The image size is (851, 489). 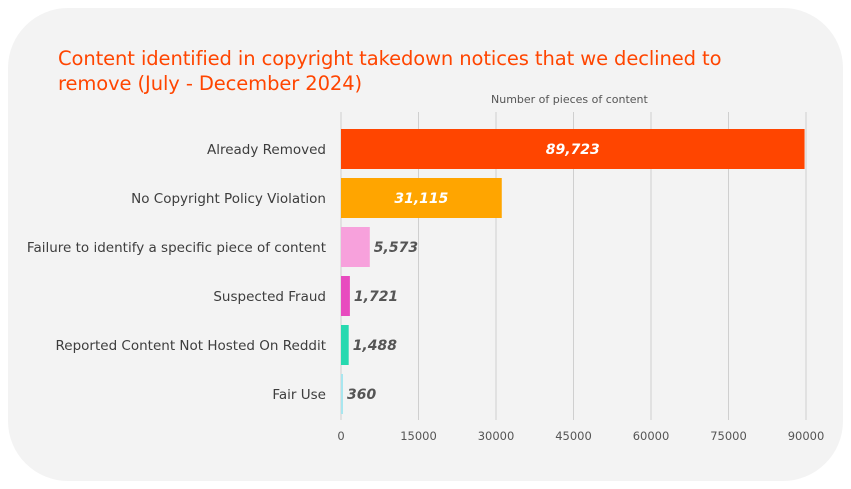 What do you see at coordinates (376, 297) in the screenshot?
I see `value-label: 1,721` at bounding box center [376, 297].